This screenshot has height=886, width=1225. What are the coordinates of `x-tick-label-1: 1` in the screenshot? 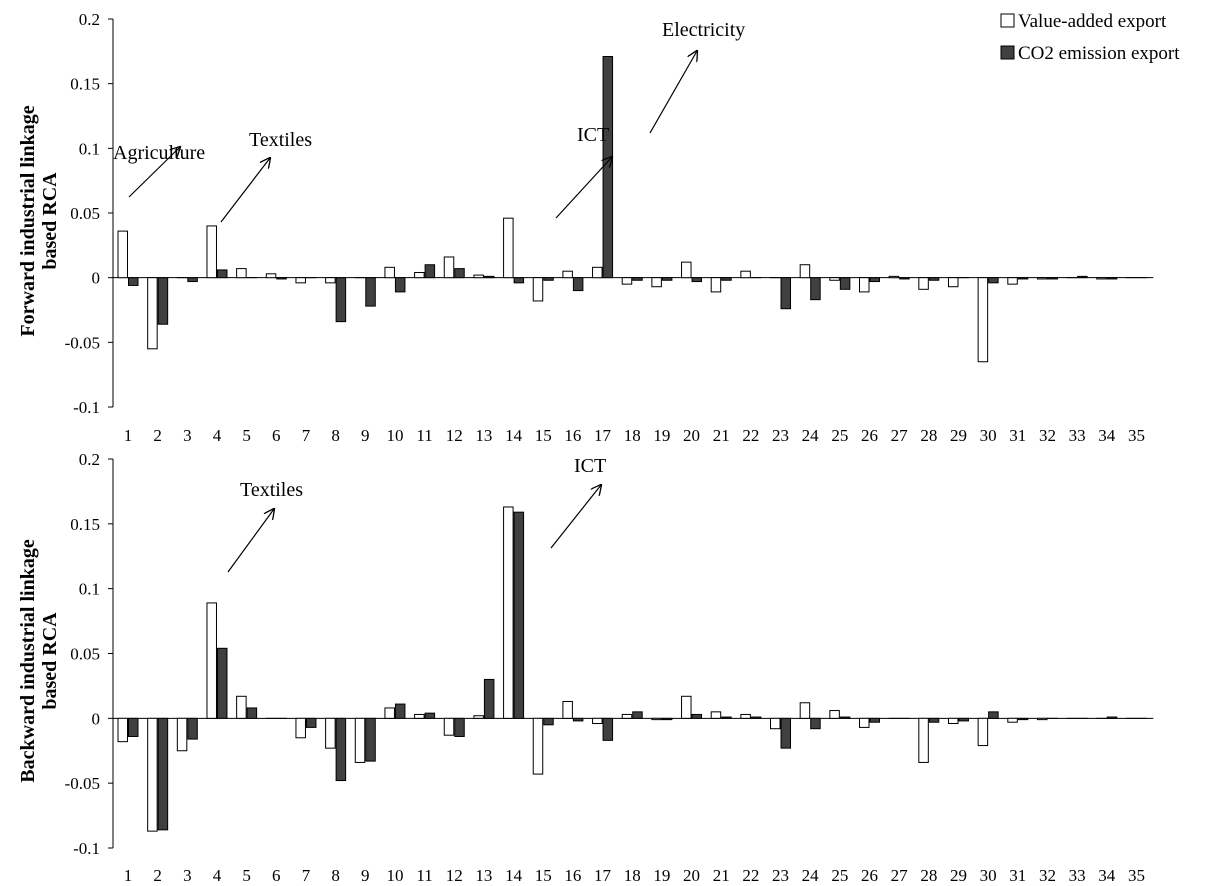 It's located at (128, 875).